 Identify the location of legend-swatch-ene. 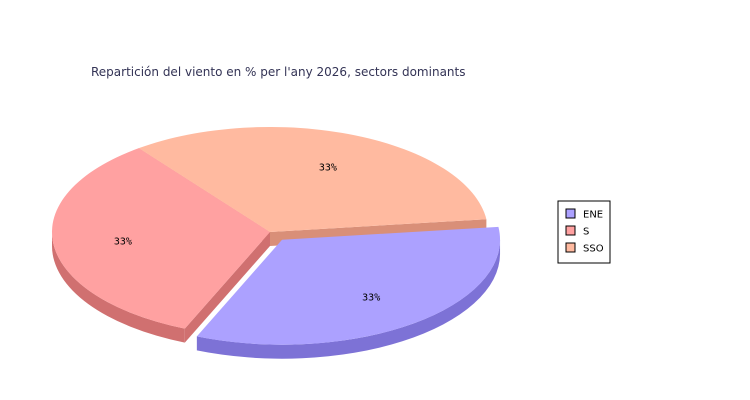
(570, 213).